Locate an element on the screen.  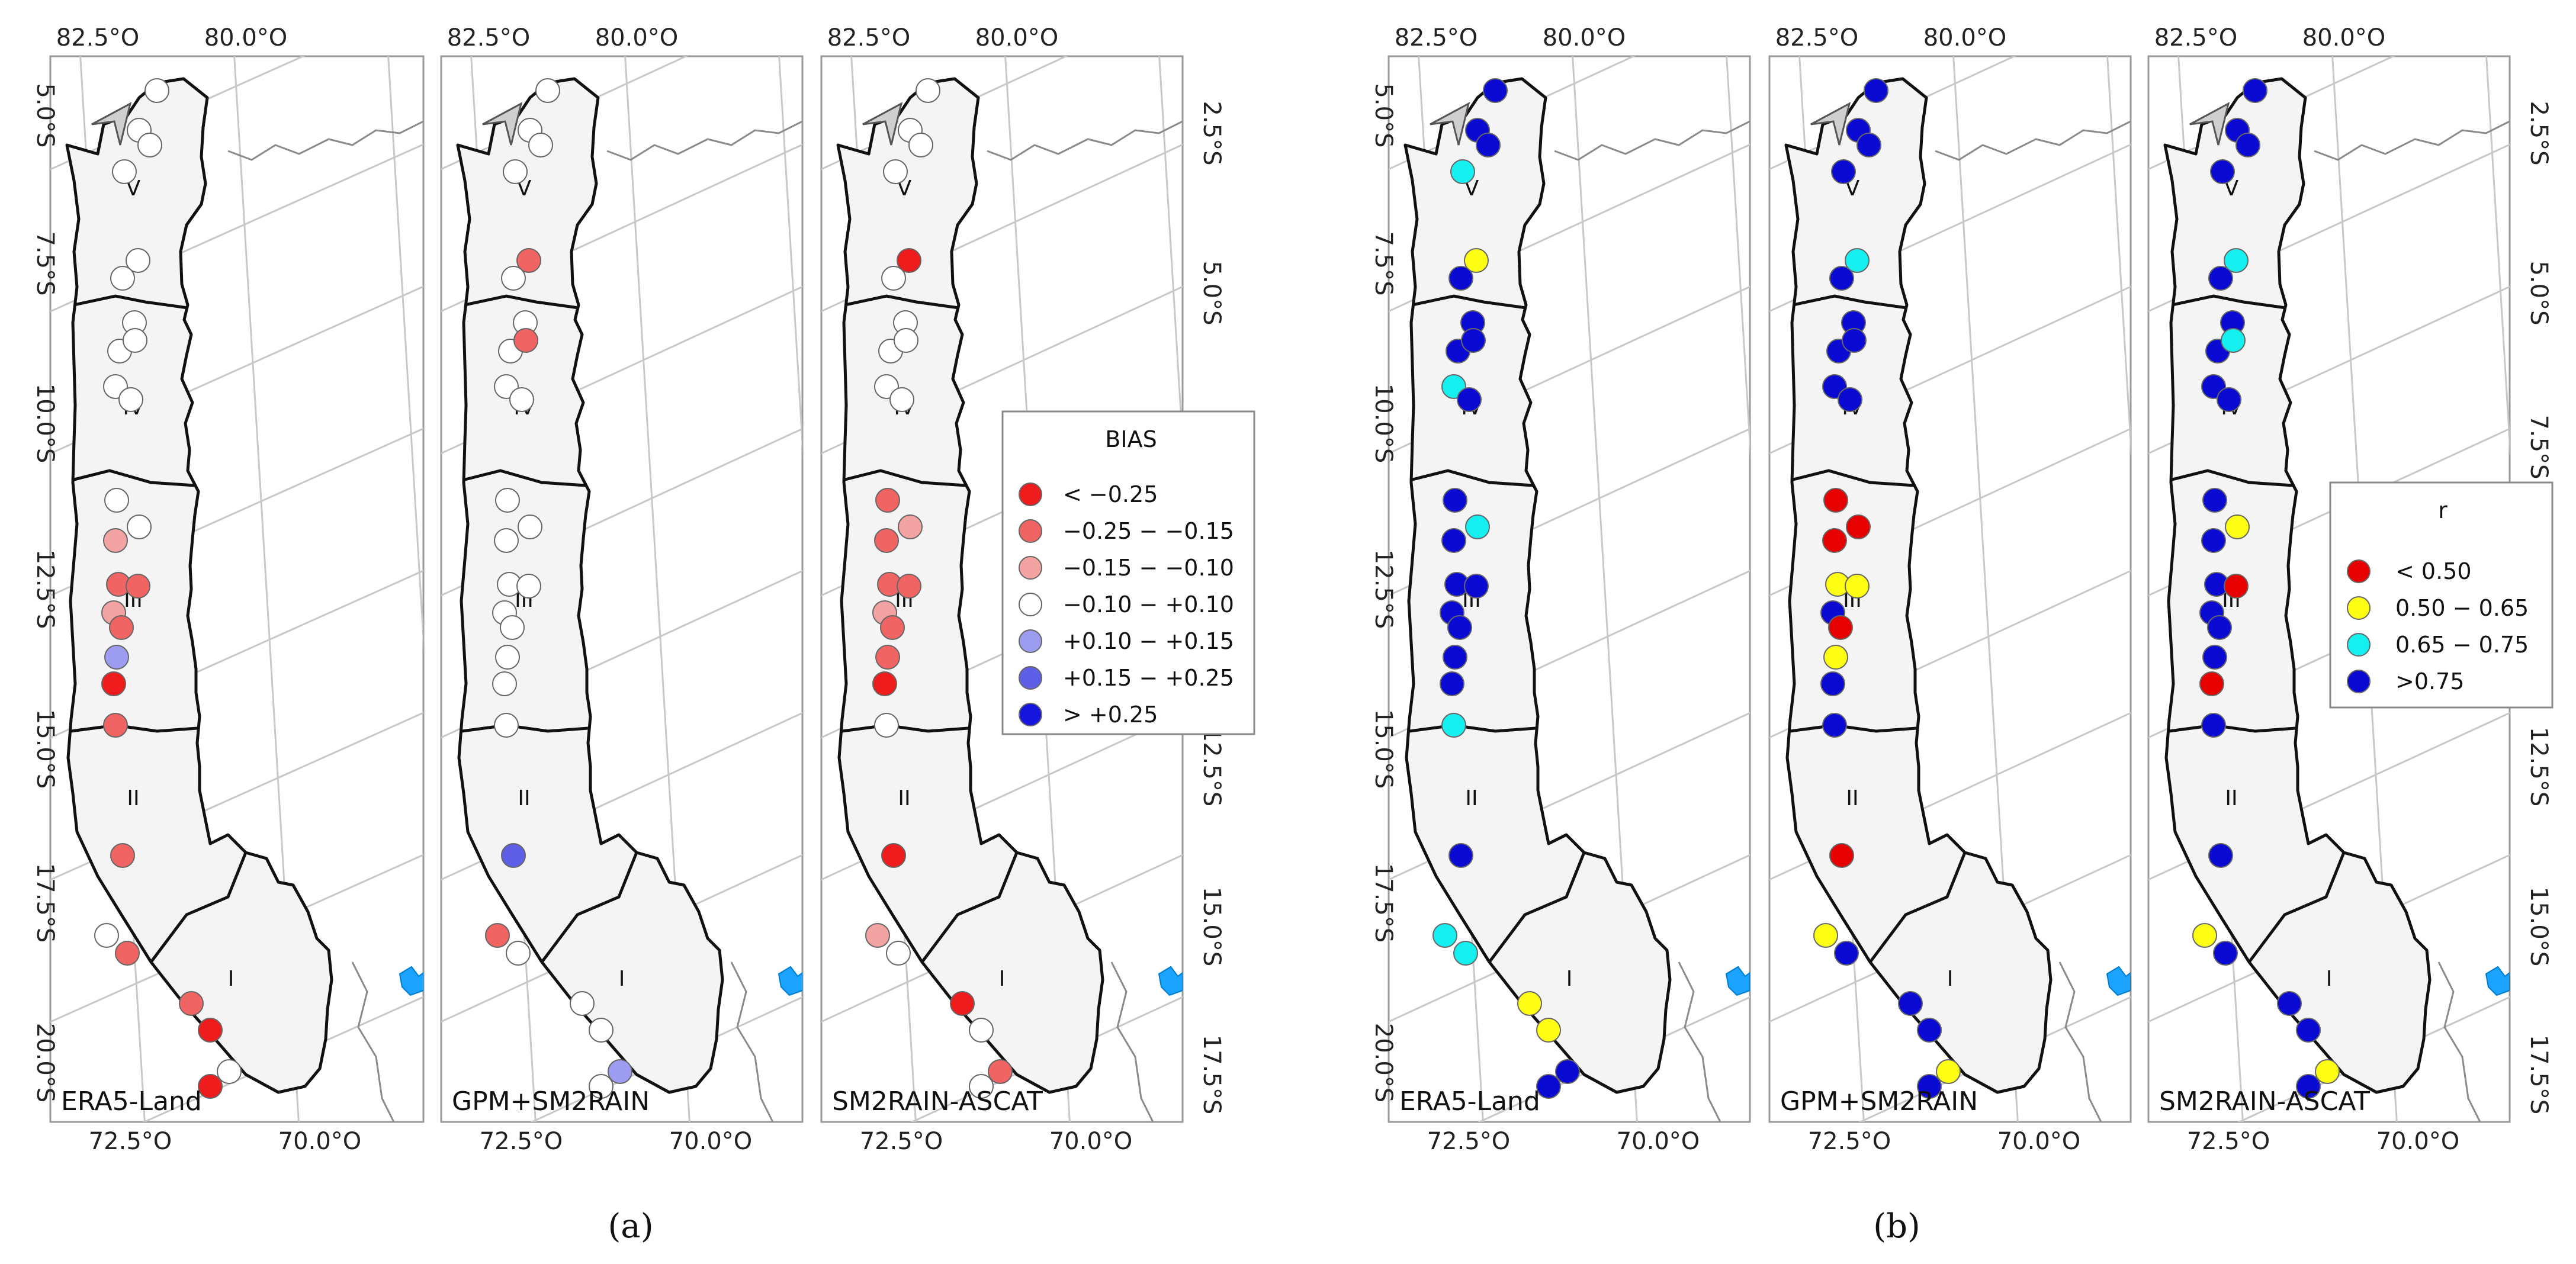
map-body: VIVIIIIII is located at coordinates (1002, 589).